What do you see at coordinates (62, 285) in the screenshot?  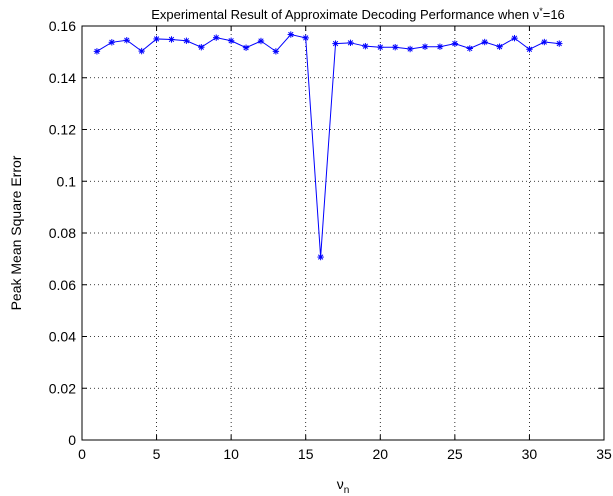 I see `y-tick-label: 0.06` at bounding box center [62, 285].